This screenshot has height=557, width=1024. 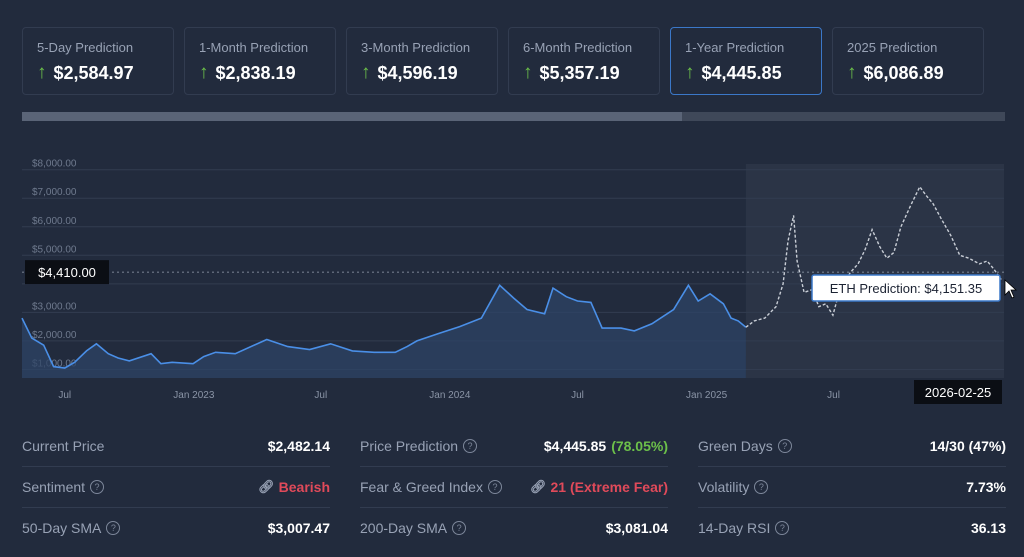 What do you see at coordinates (873, 256) in the screenshot?
I see `prediction-series-line` at bounding box center [873, 256].